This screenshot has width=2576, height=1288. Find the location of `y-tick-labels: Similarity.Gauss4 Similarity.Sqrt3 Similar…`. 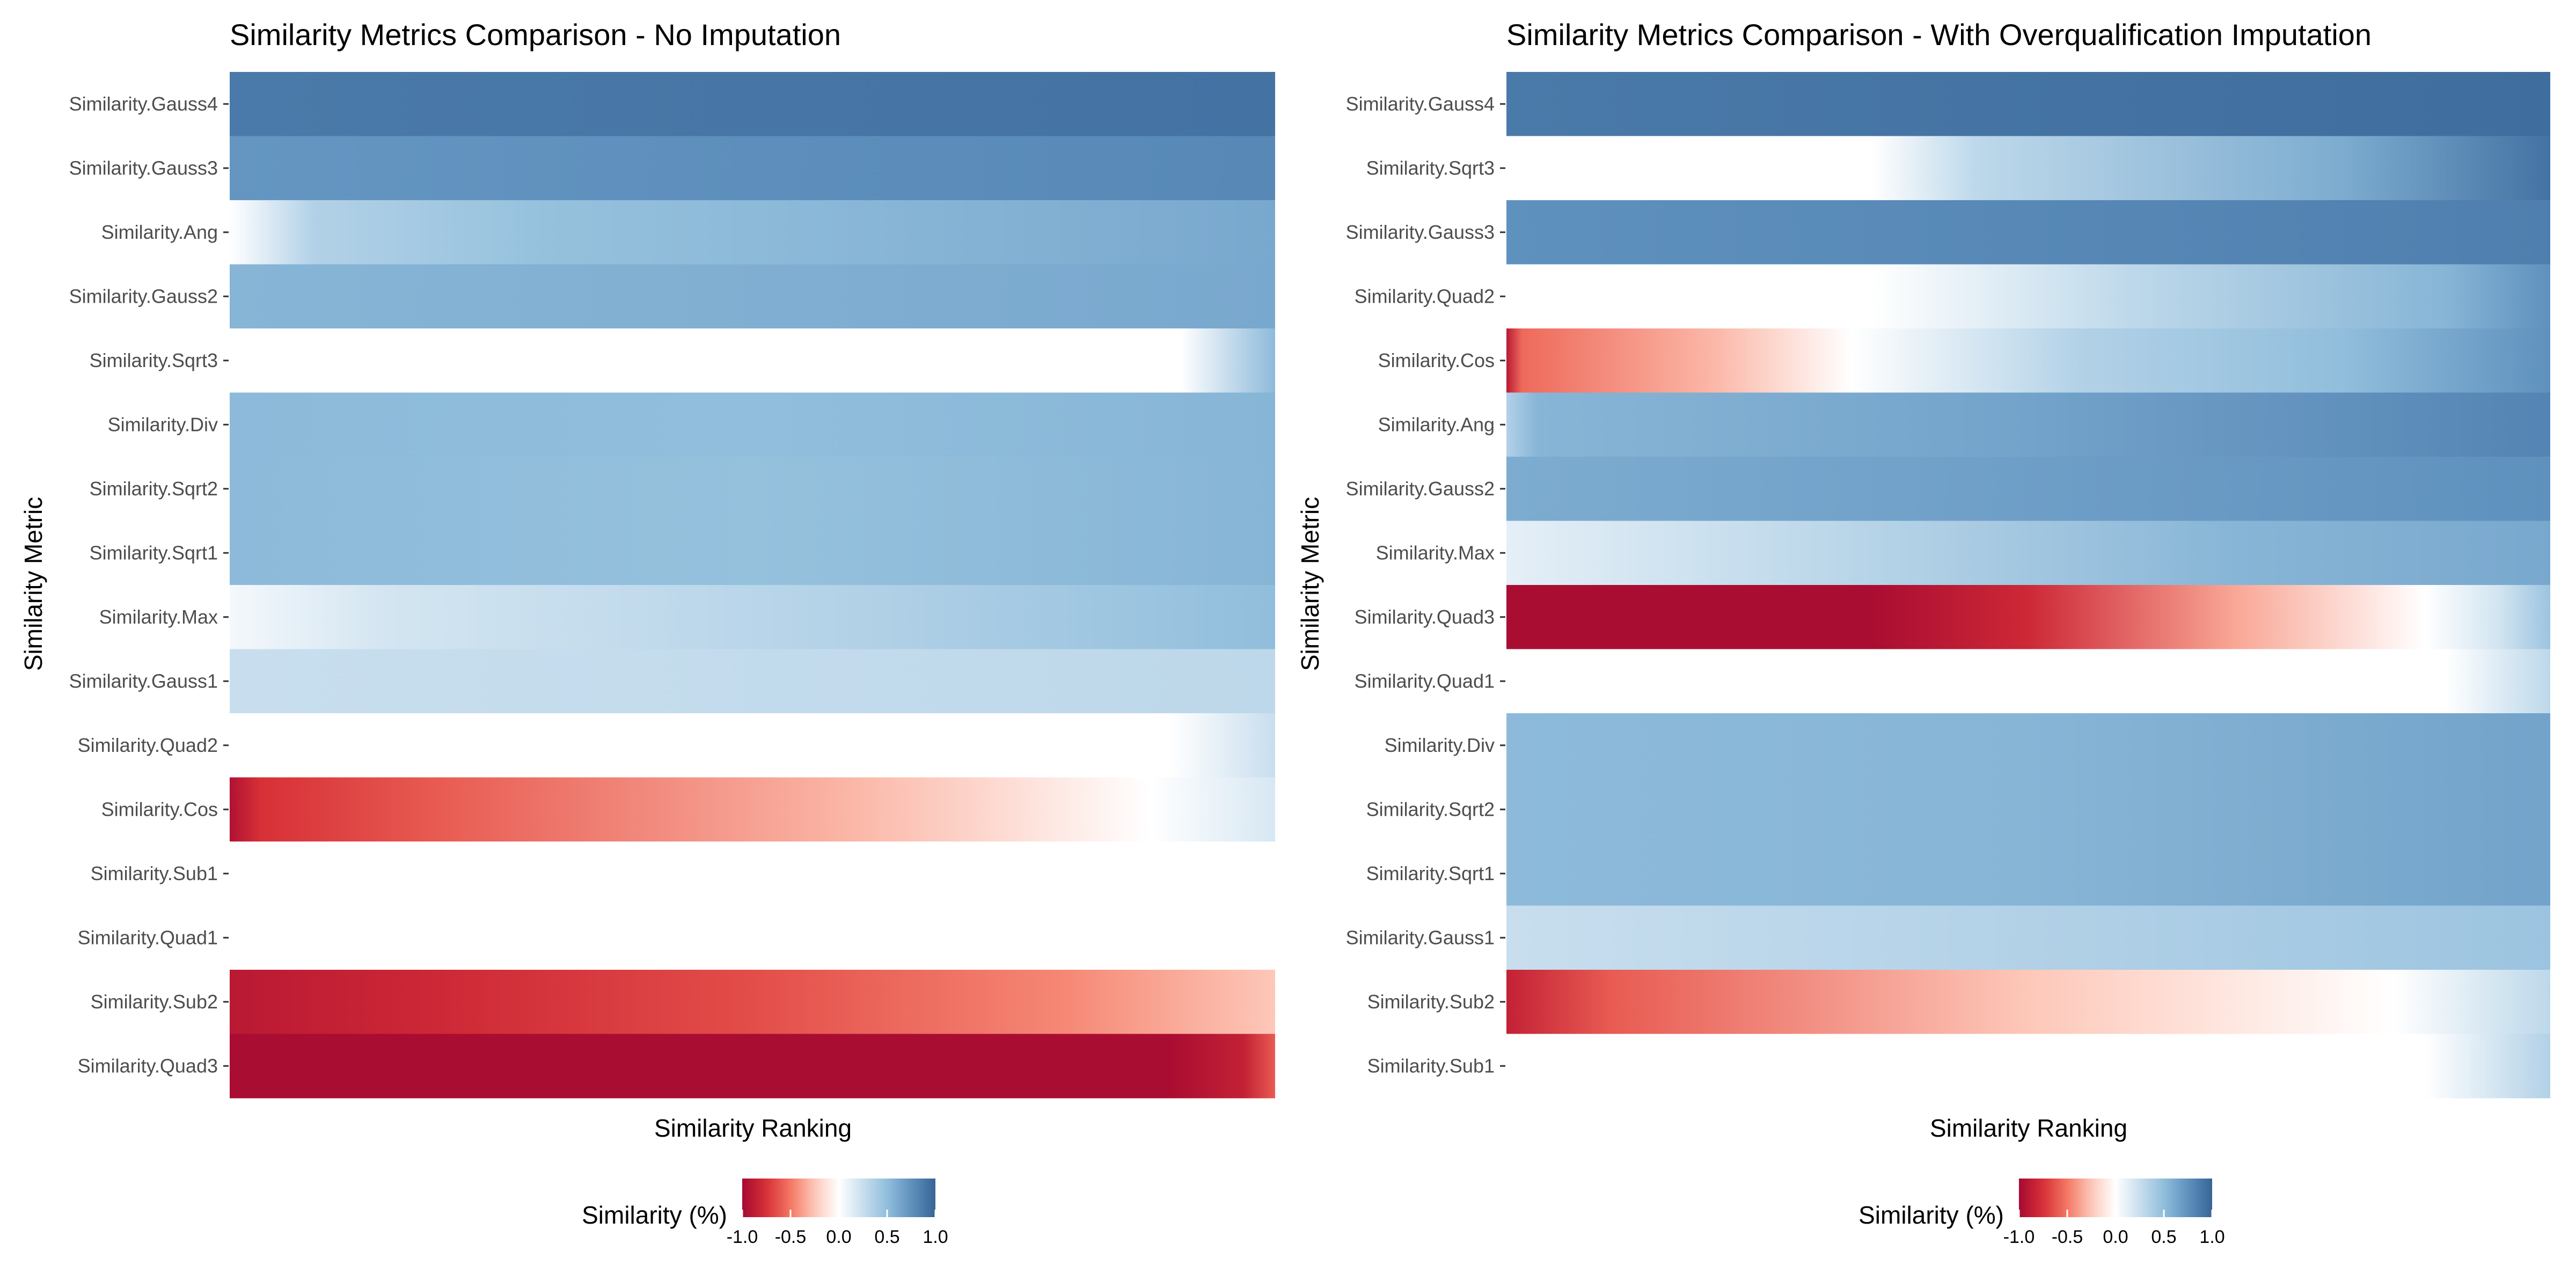

y-tick-labels: Similarity.Gauss4 Similarity.Sqrt3 Similar… is located at coordinates (1425, 585).